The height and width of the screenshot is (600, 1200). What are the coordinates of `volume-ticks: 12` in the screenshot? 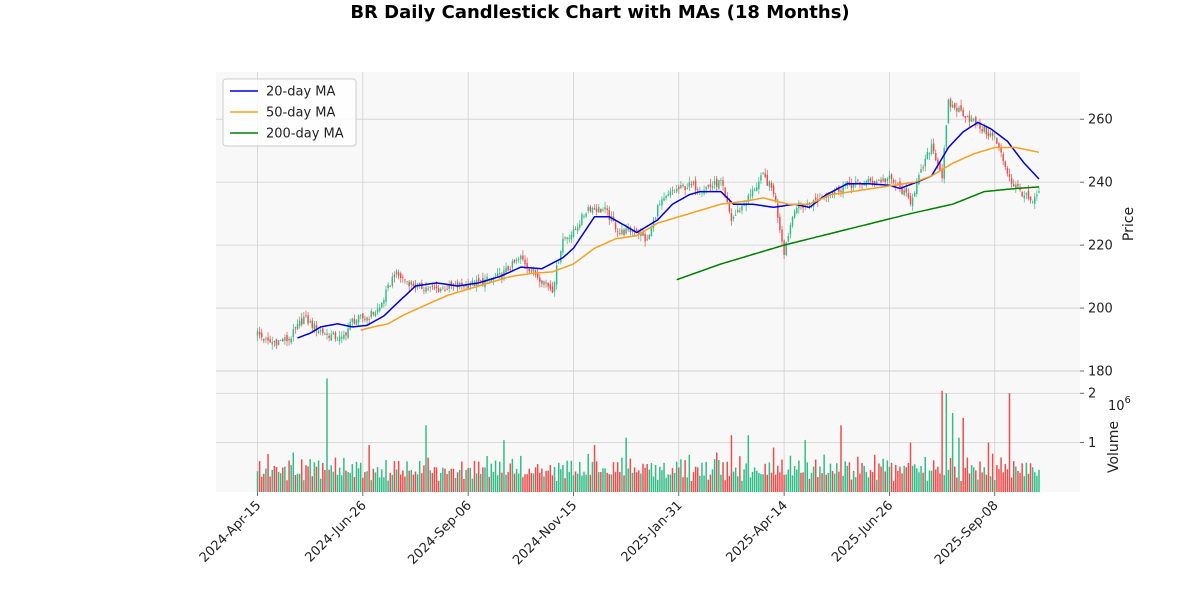 It's located at (1088, 419).